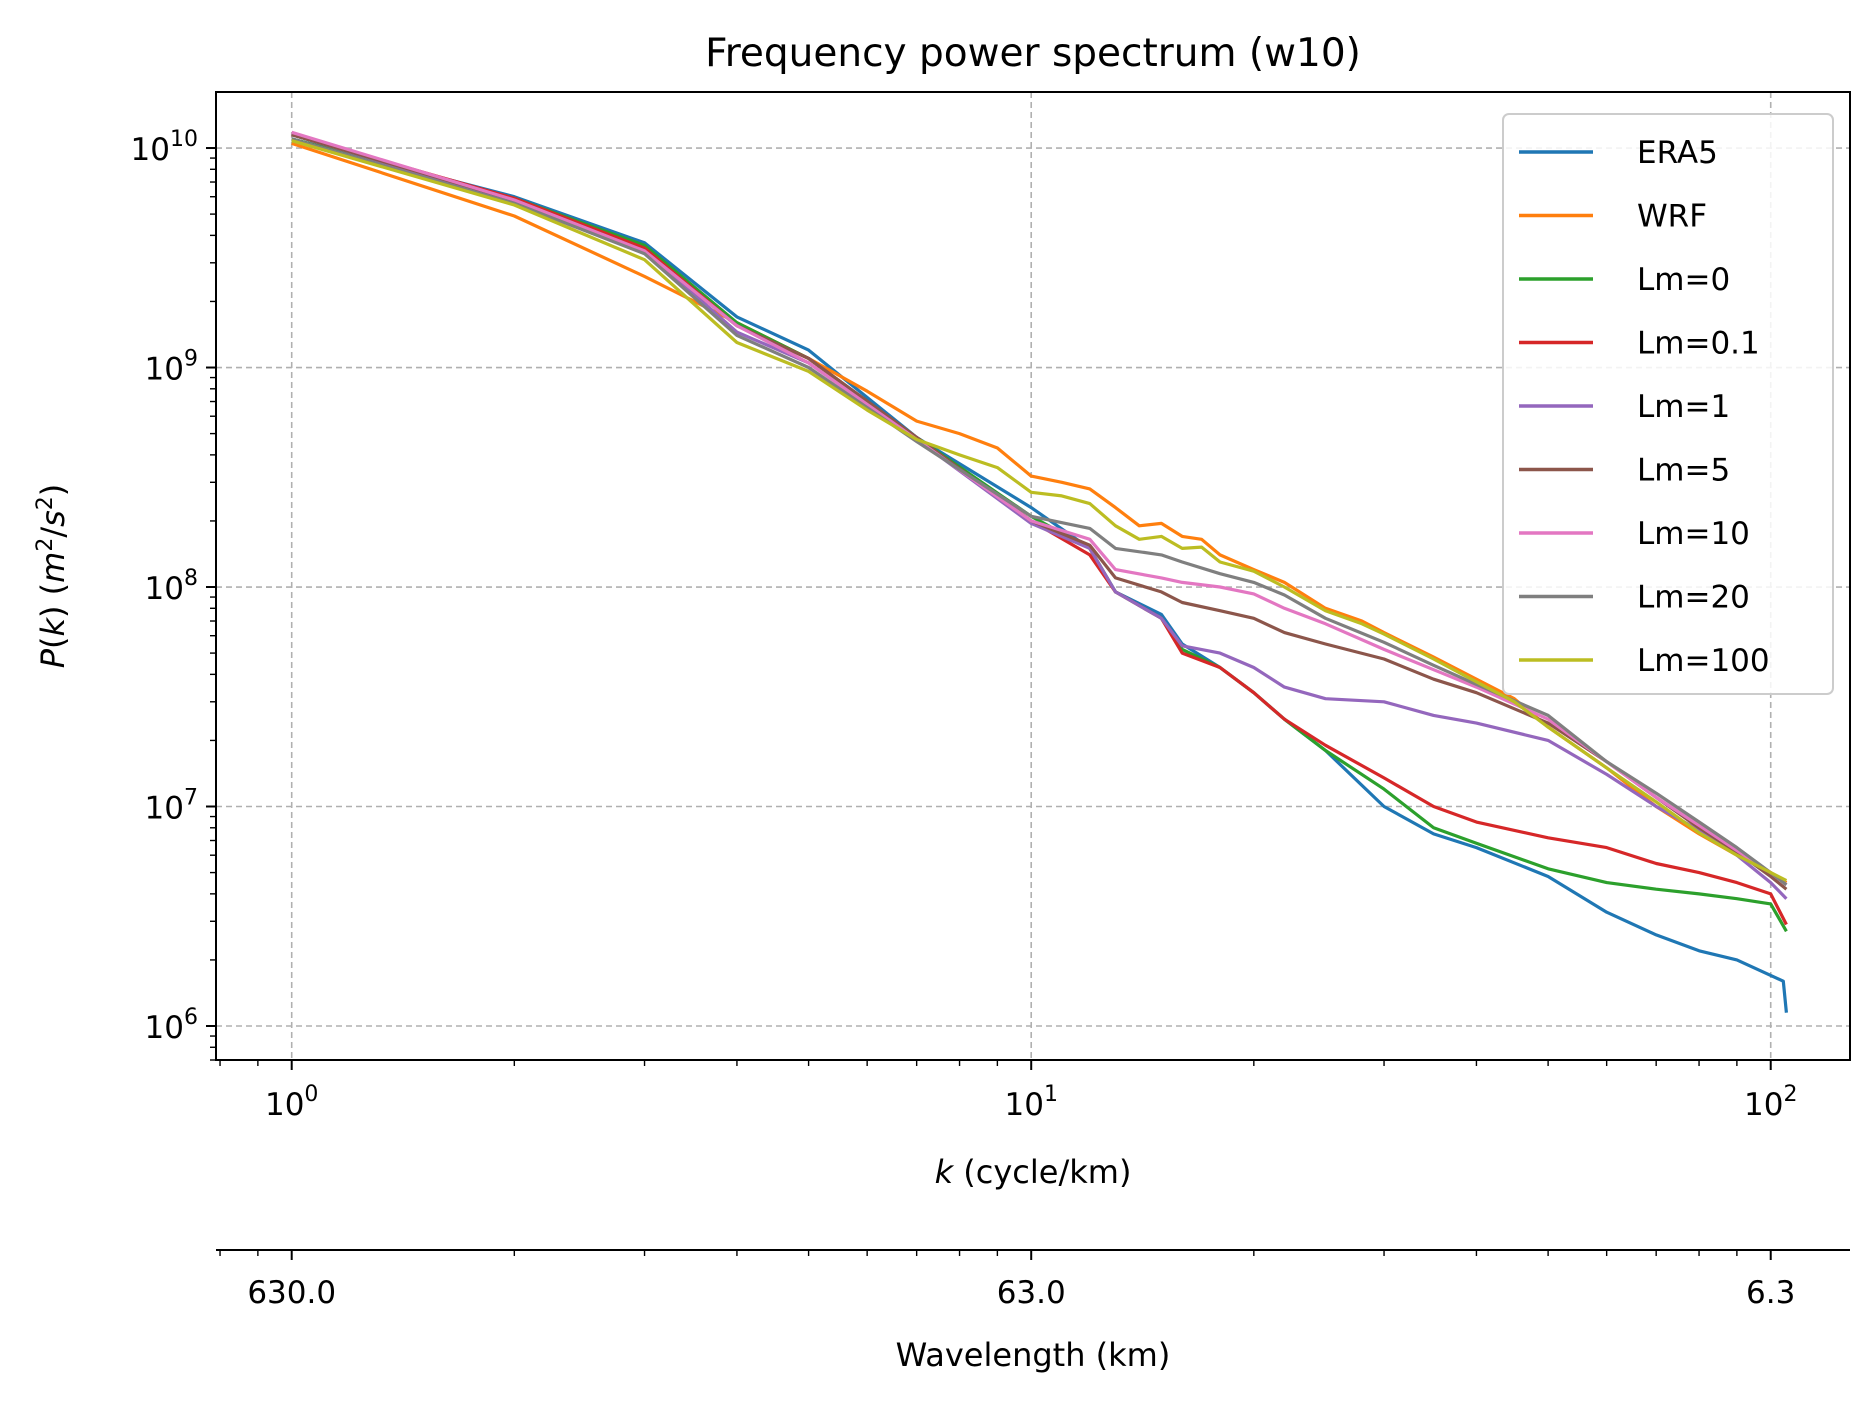 The height and width of the screenshot is (1406, 1874). Describe the element at coordinates (191, 578) in the screenshot. I see `y-tick-label-exponent: 8` at that location.